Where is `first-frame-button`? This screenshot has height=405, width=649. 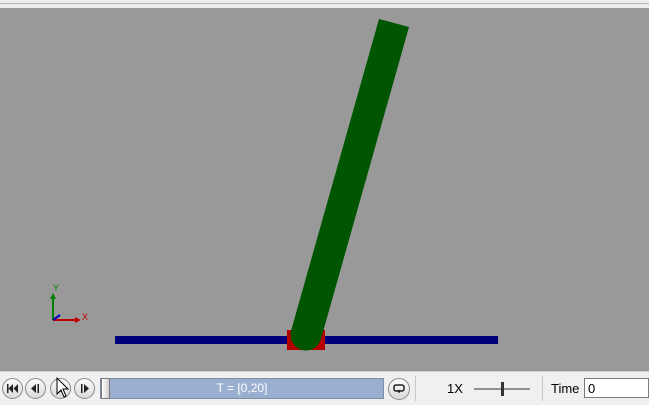
first-frame-button is located at coordinates (12, 388).